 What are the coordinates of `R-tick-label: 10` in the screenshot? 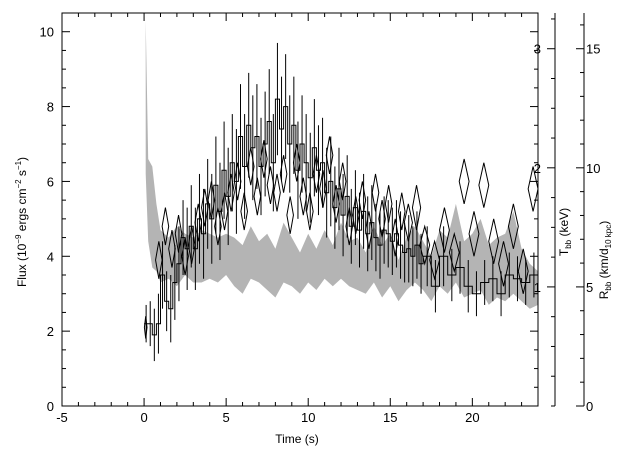 It's located at (593, 168).